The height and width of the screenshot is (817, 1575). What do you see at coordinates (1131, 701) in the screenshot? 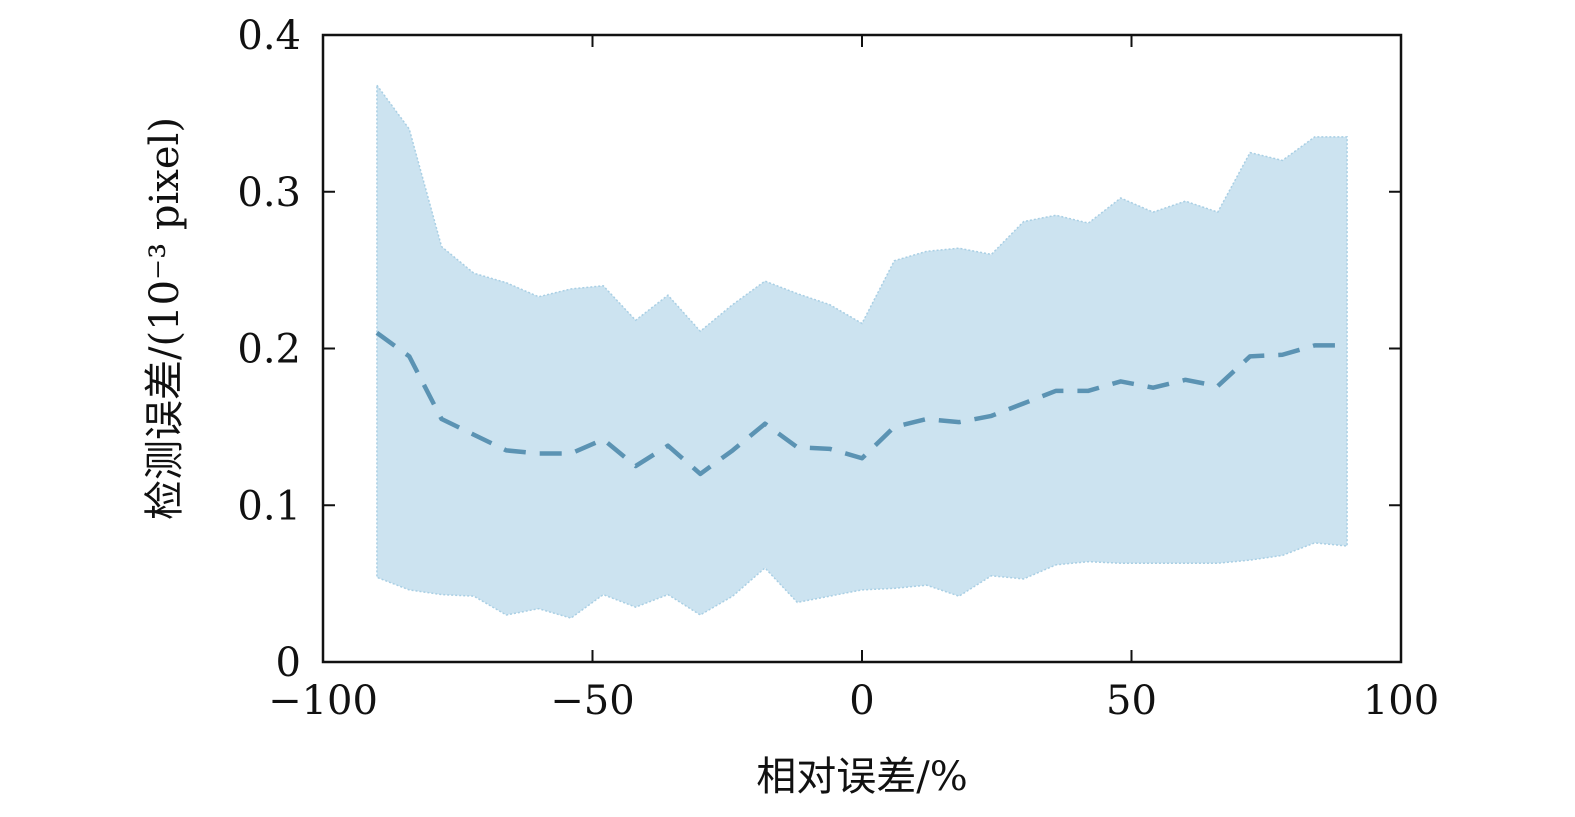
I see `x-tick-label: 50` at bounding box center [1131, 701].